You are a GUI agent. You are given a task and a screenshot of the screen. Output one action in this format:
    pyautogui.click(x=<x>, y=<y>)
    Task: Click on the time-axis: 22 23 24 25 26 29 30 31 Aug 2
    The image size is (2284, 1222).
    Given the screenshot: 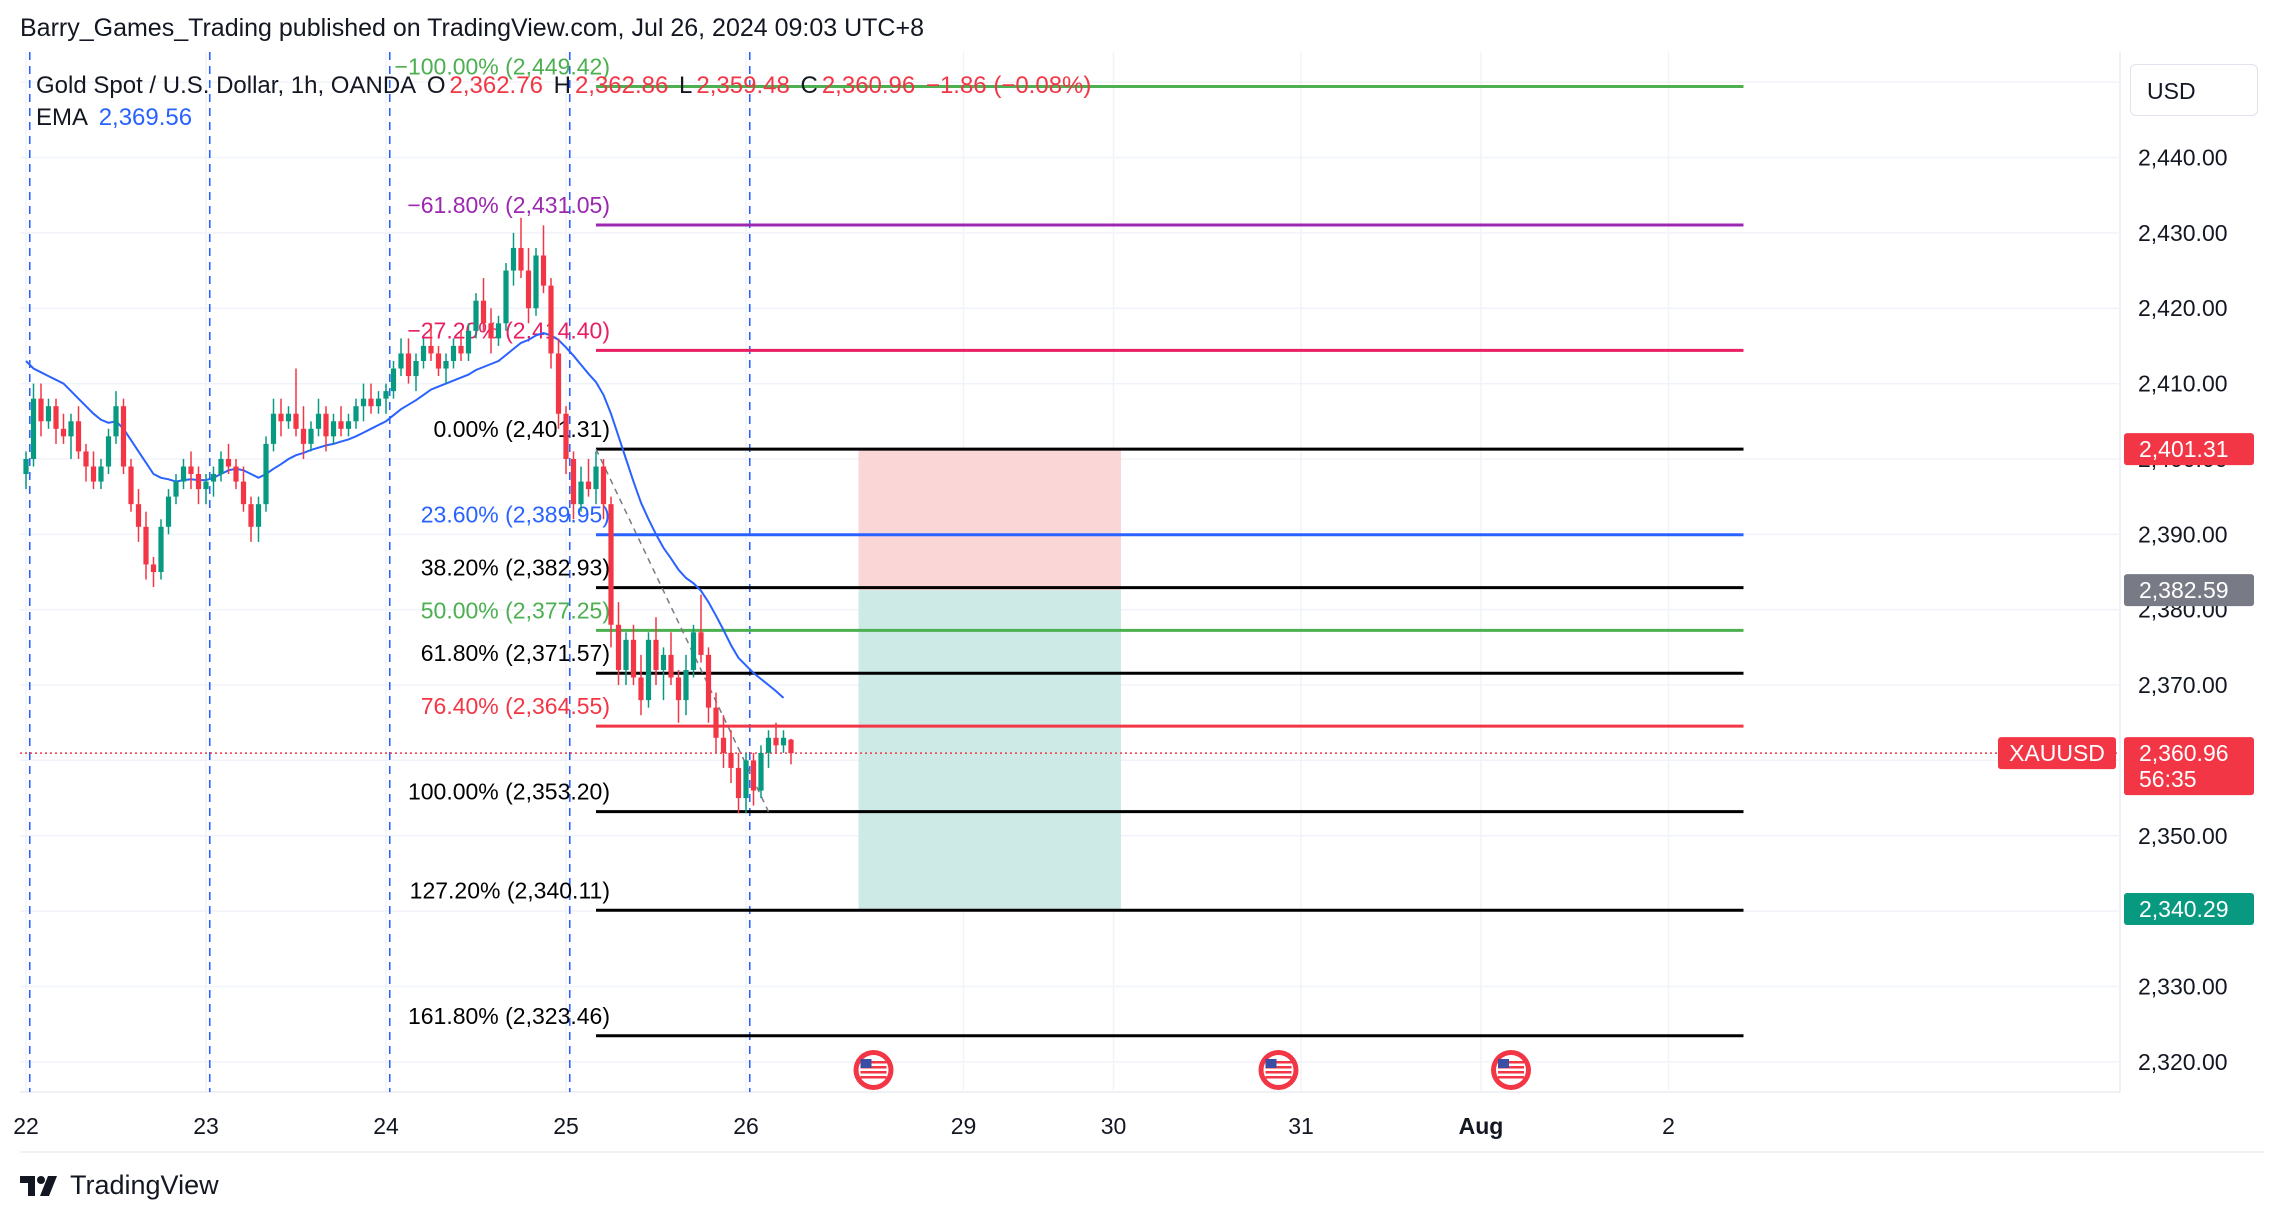 What is the action you would take?
    pyautogui.click(x=844, y=1126)
    